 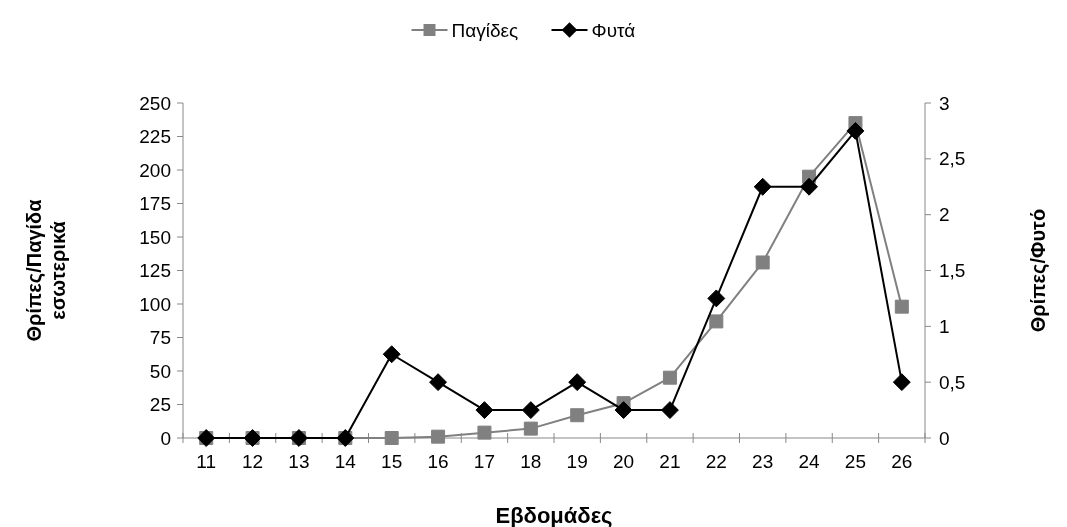 What do you see at coordinates (952, 382) in the screenshot?
I see `y2-tick-label: 0,5` at bounding box center [952, 382].